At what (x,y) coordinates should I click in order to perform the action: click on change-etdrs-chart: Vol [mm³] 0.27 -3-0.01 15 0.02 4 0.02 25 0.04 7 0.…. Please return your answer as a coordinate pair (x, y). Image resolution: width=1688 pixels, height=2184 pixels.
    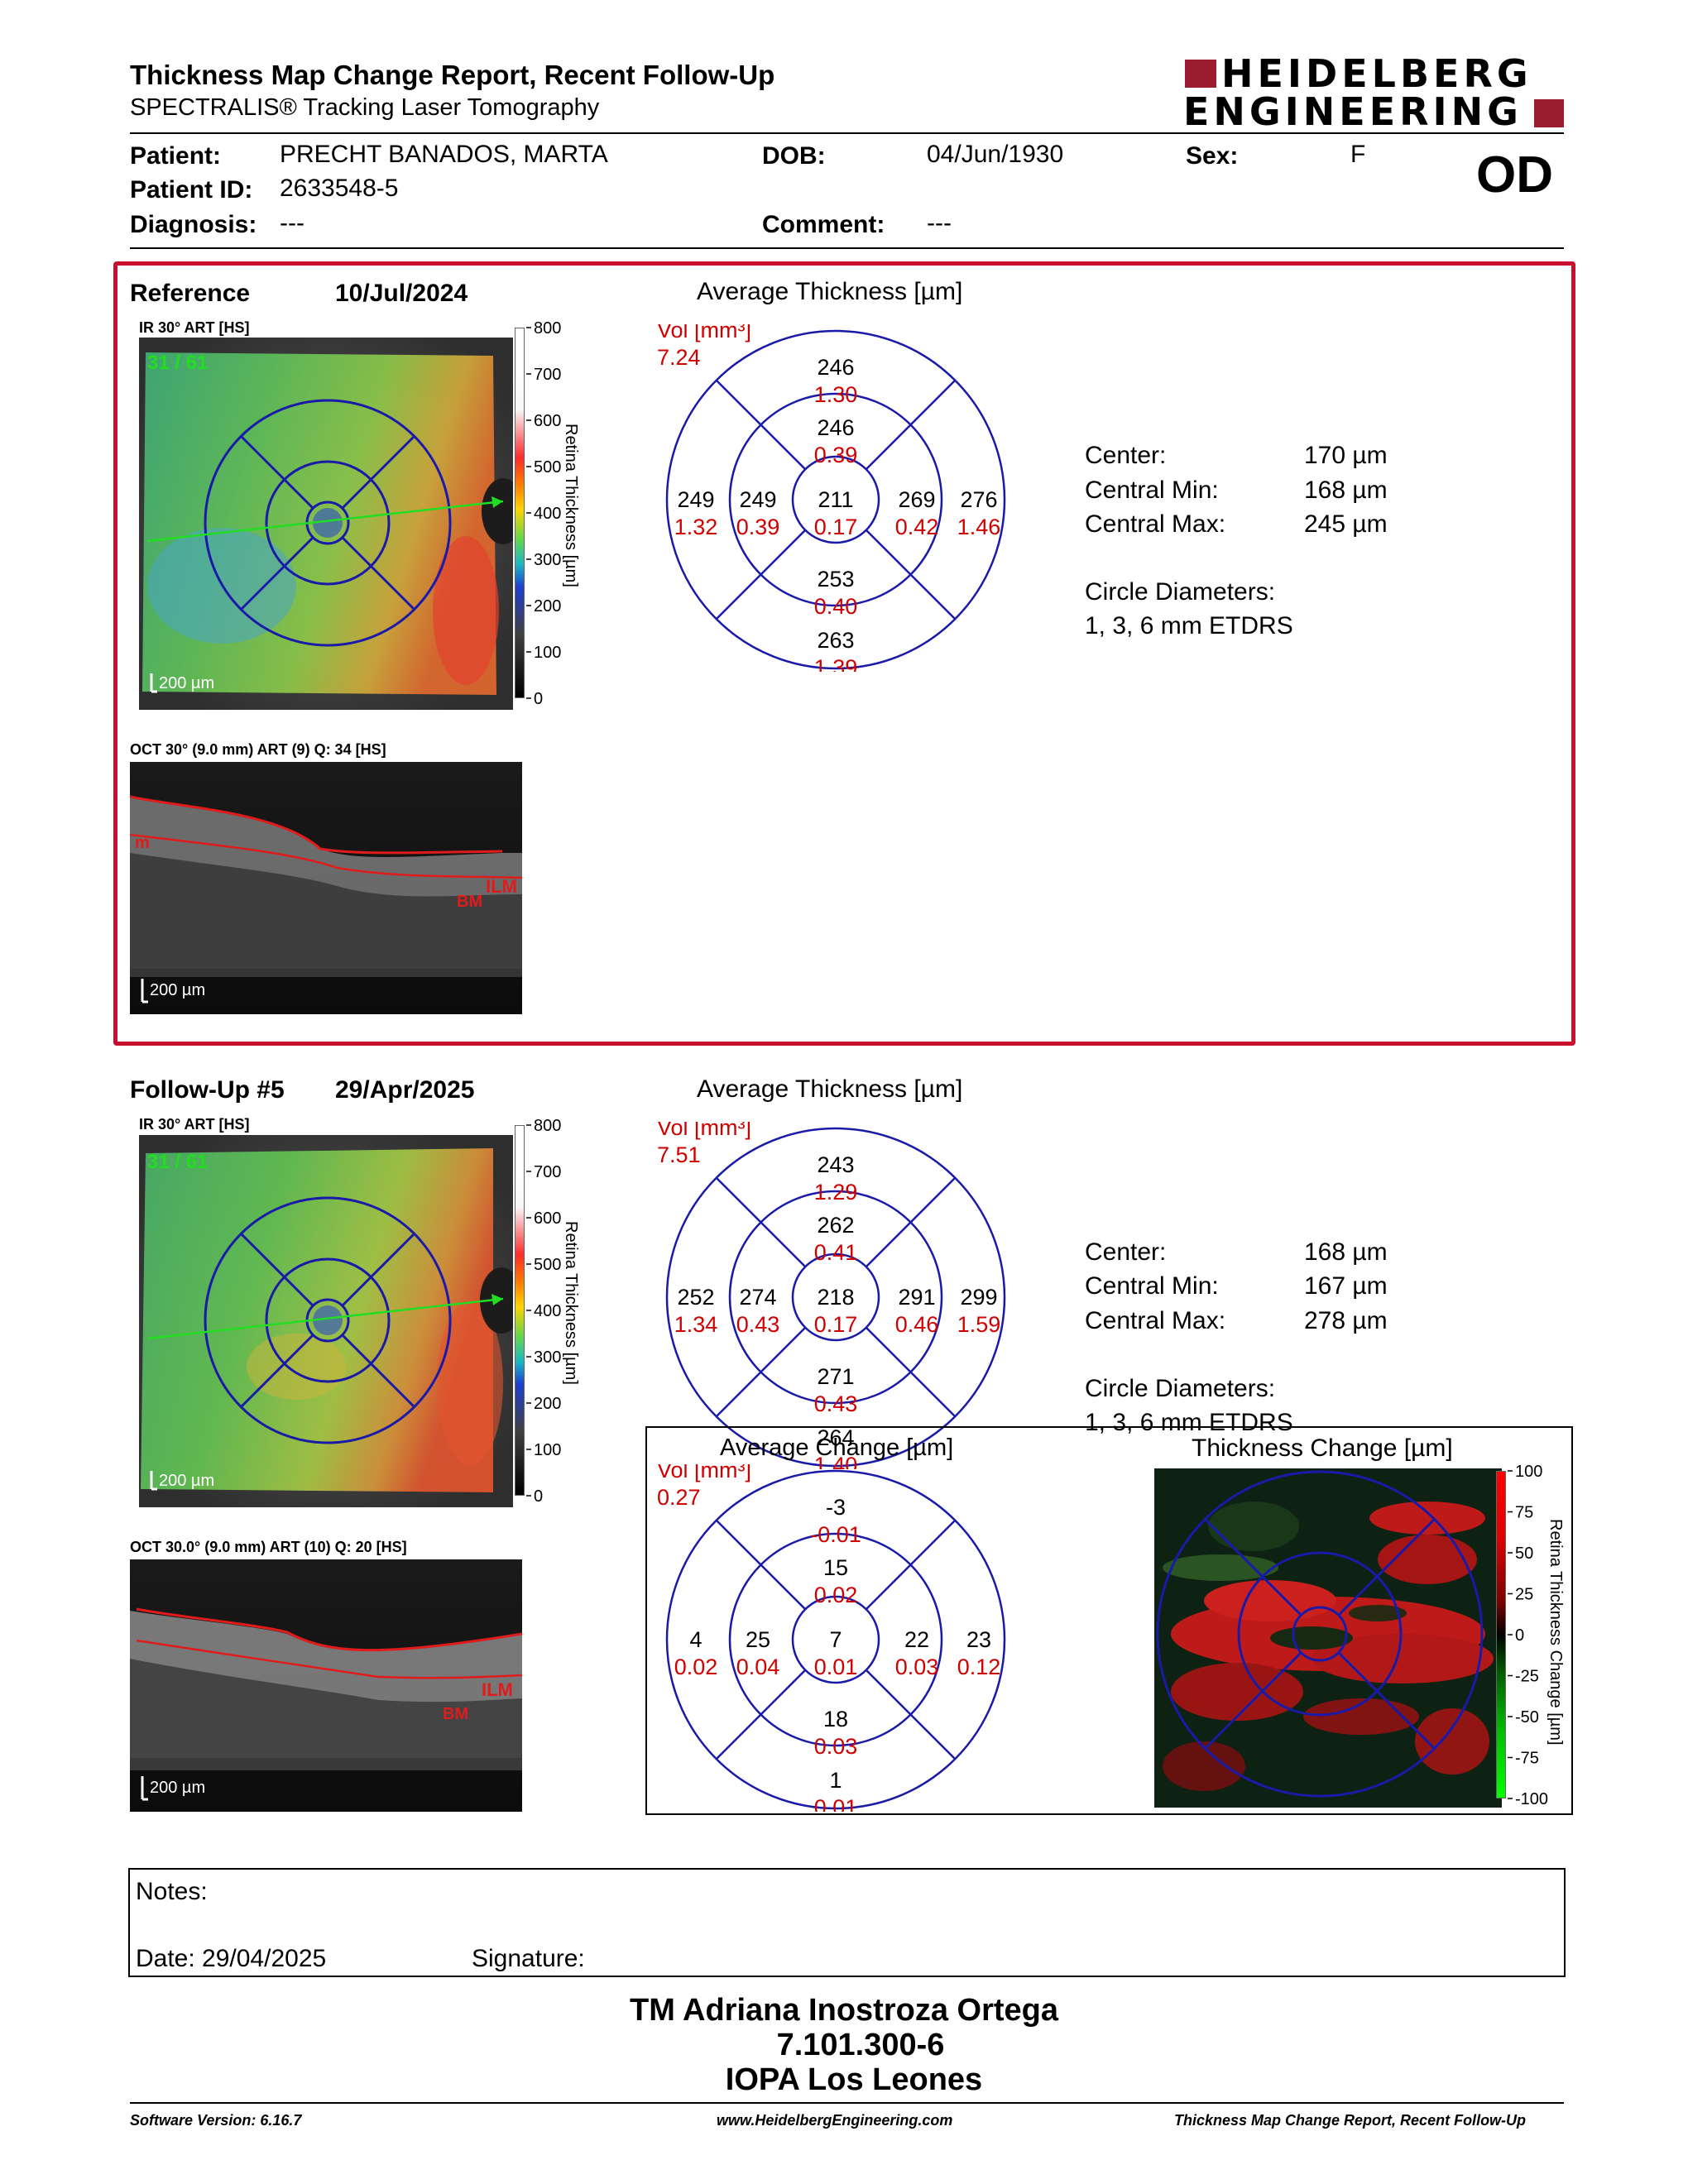
    Looking at the image, I should click on (831, 1638).